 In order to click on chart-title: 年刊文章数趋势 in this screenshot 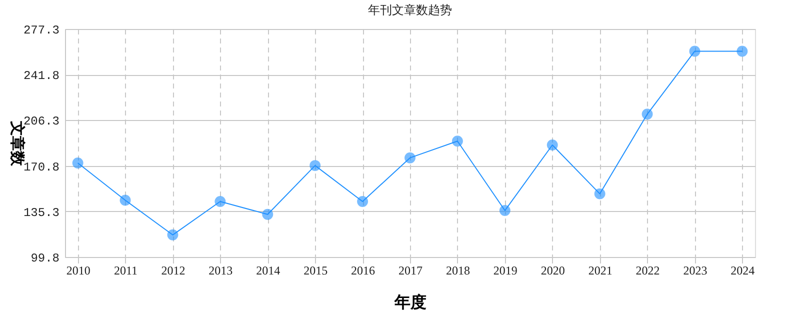, I will do `click(410, 10)`.